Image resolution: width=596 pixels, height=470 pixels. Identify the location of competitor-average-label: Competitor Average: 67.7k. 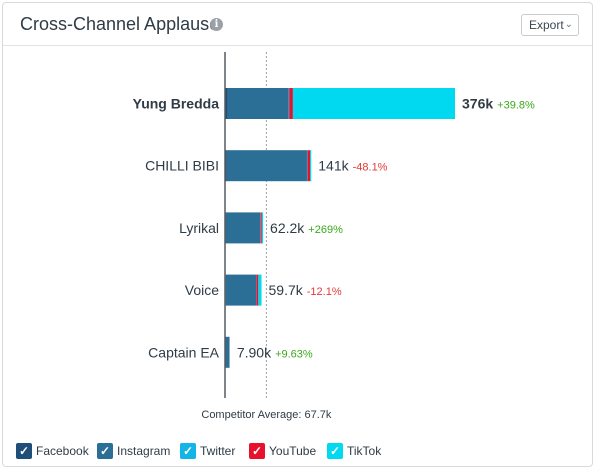
(266, 415).